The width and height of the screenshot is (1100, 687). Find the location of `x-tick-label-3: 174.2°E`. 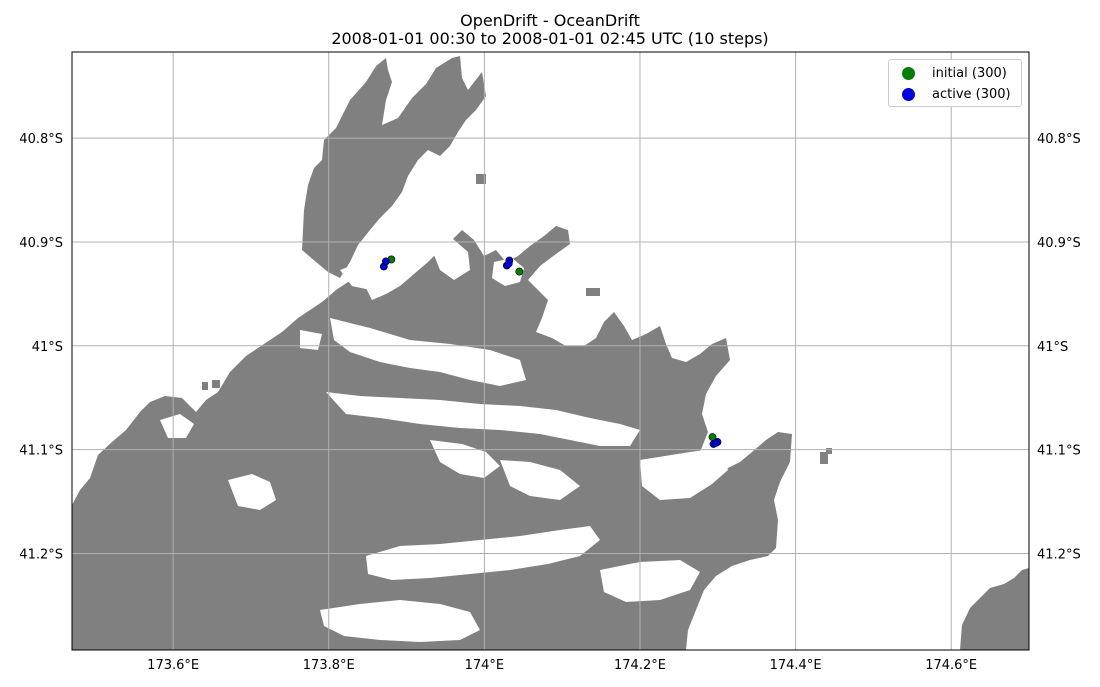

x-tick-label-3: 174.2°E is located at coordinates (640, 665).